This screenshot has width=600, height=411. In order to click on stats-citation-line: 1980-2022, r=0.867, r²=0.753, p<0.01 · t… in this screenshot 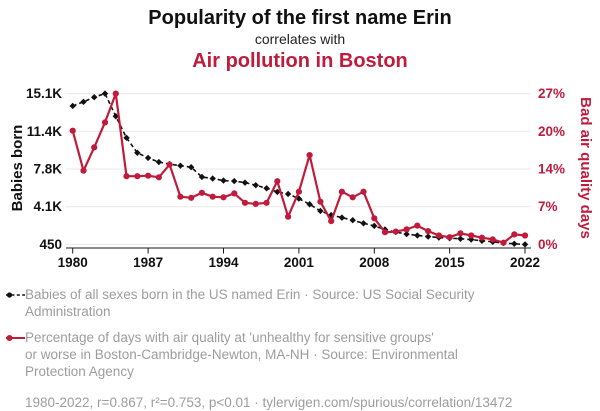, I will do `click(269, 402)`.